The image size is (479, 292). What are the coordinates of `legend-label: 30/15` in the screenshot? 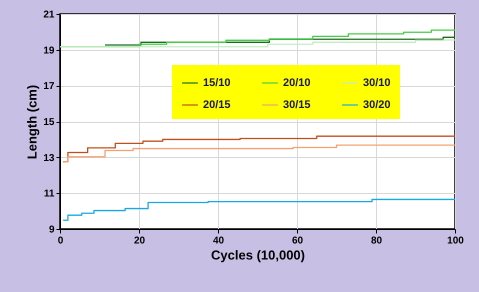 It's located at (297, 105).